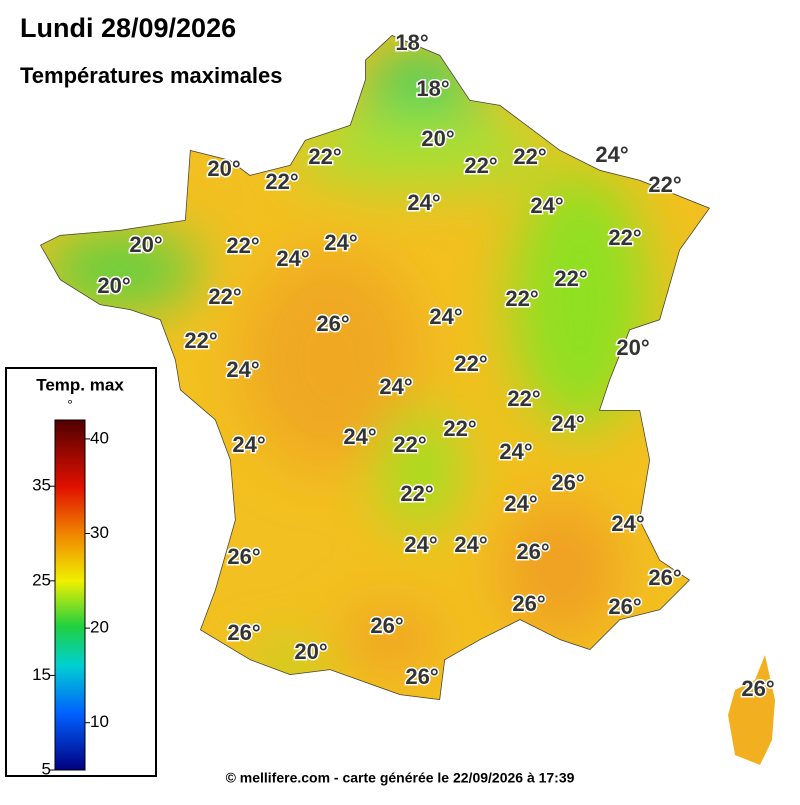  What do you see at coordinates (41, 579) in the screenshot?
I see `colorbar-tick-label: 25` at bounding box center [41, 579].